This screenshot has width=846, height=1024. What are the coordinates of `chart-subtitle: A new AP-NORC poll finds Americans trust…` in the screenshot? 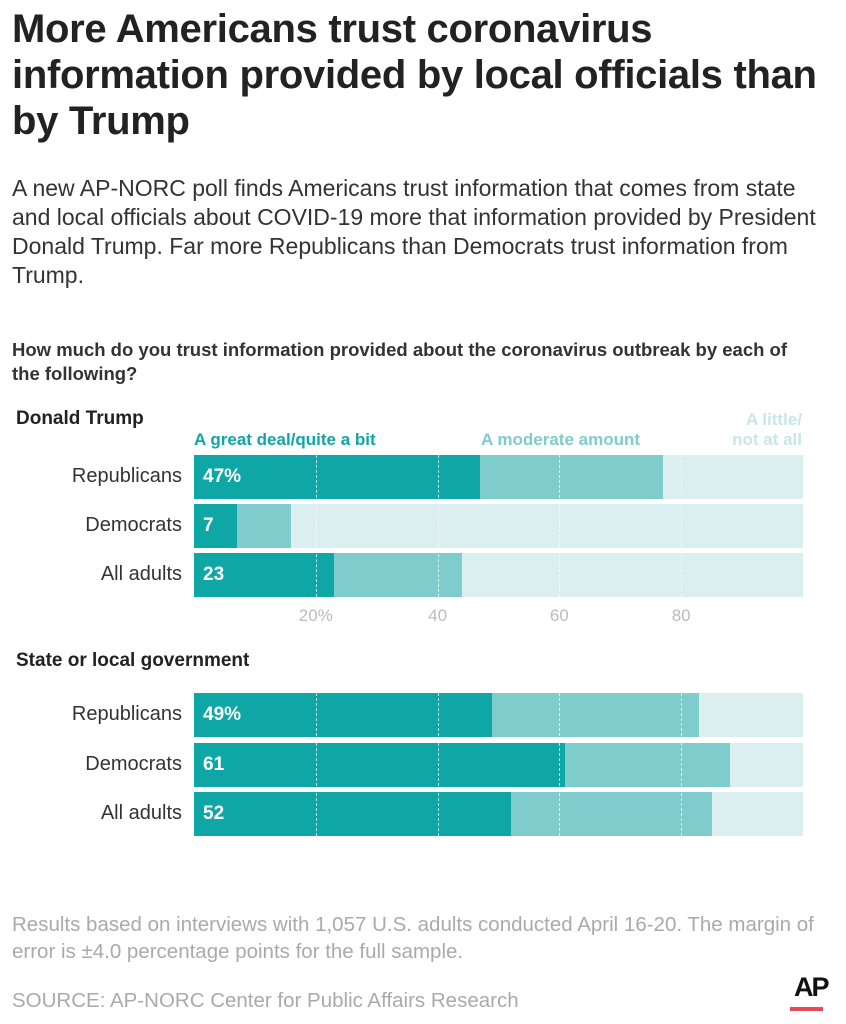 It's located at (414, 231).